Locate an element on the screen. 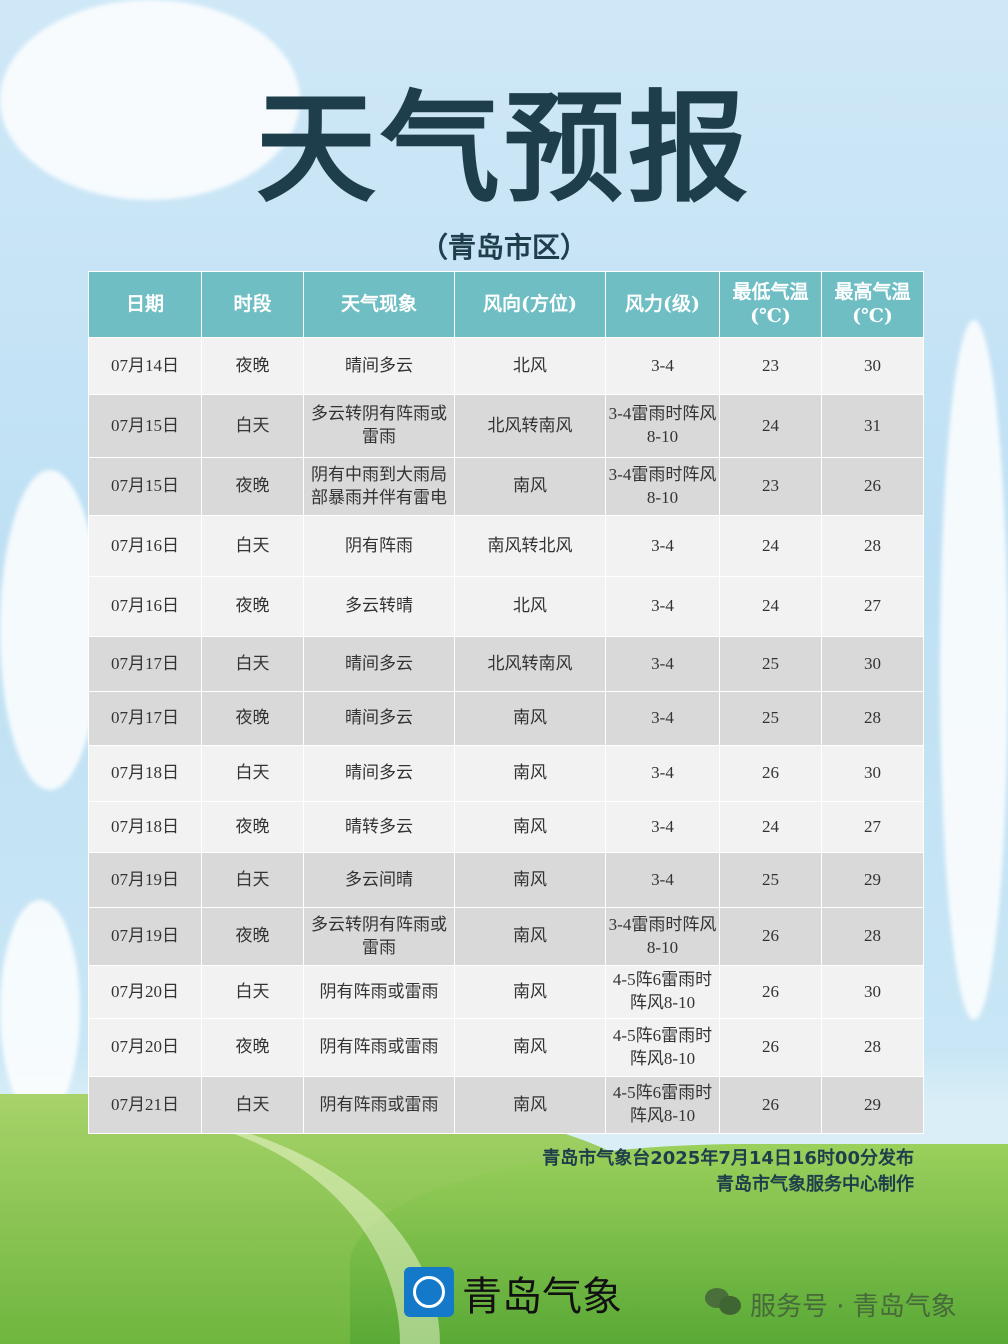 This screenshot has height=1344, width=1008. table-row: 07月16日 白天 阴有阵雨 南风转北风 3-4 24 28 is located at coordinates (506, 546).